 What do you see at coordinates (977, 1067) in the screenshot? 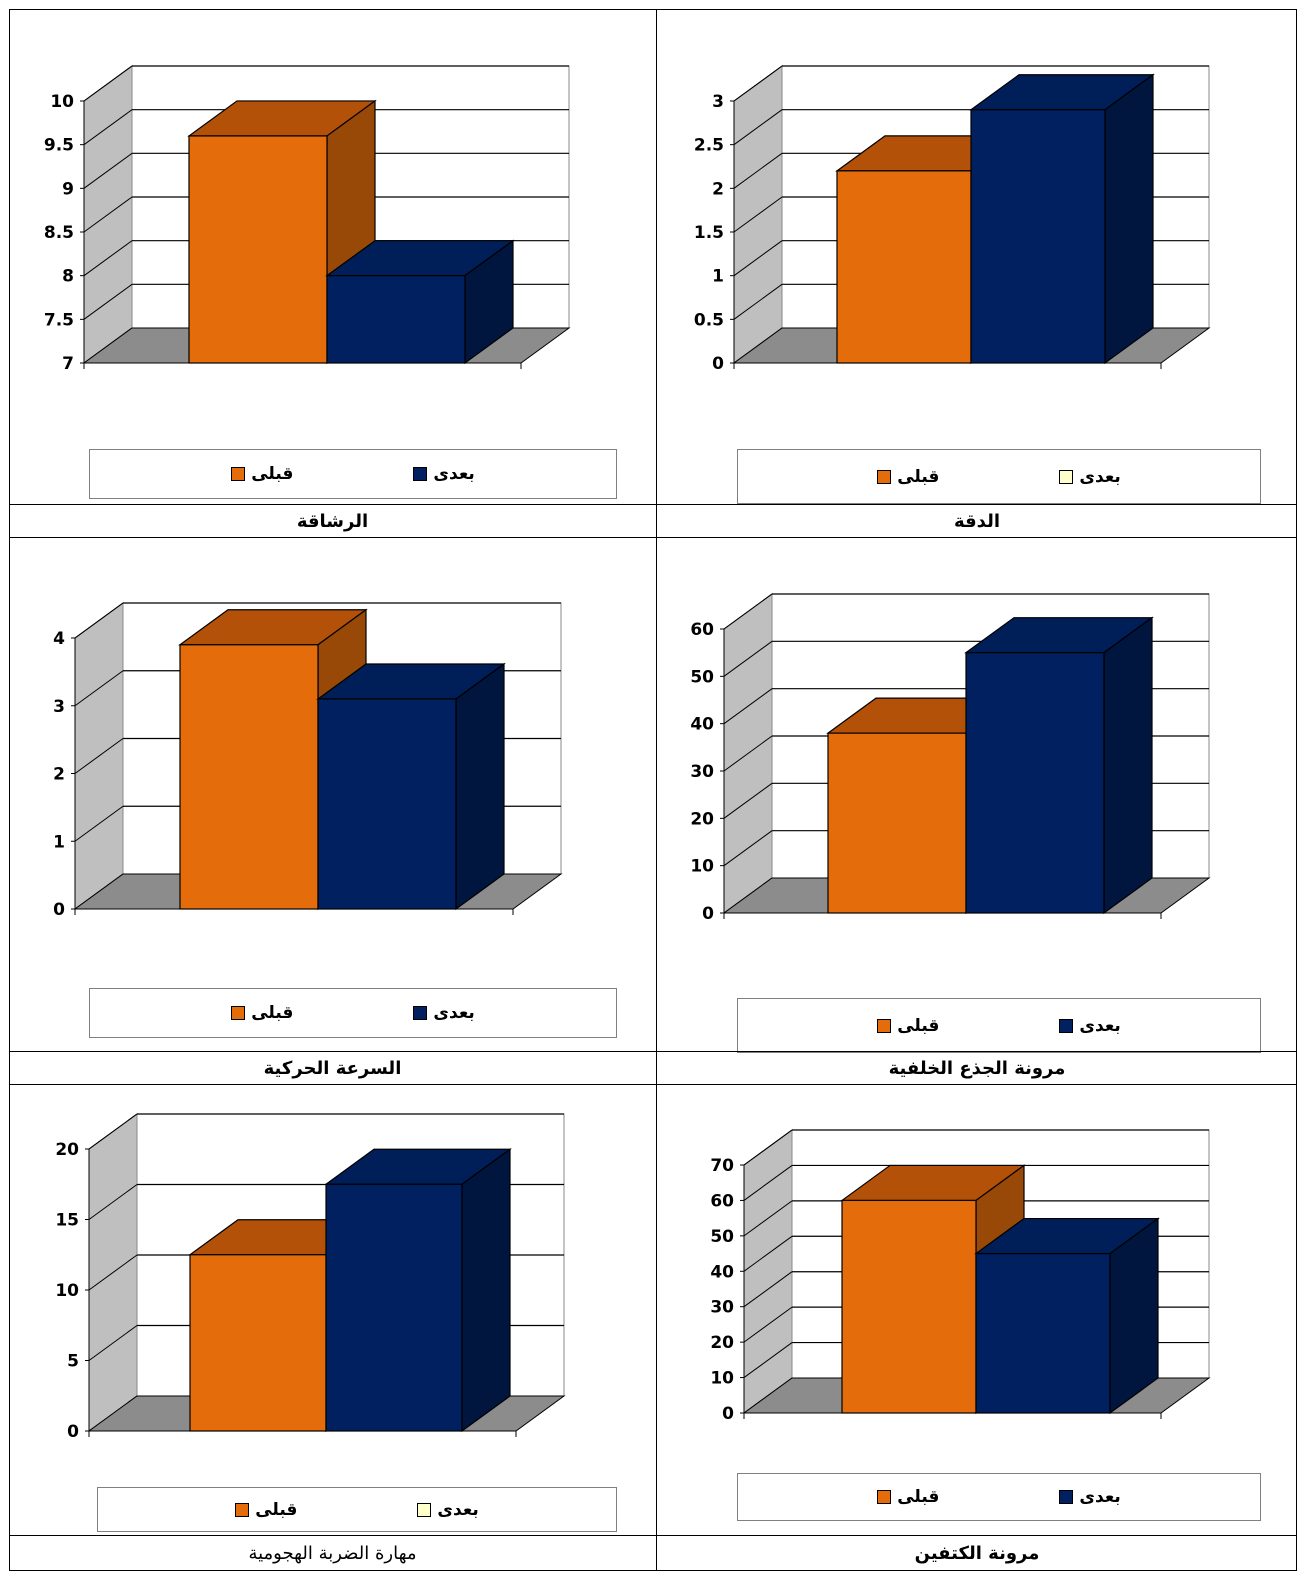
I see `chart-title-trunk: مرونة الجذع الخلفية` at bounding box center [977, 1067].